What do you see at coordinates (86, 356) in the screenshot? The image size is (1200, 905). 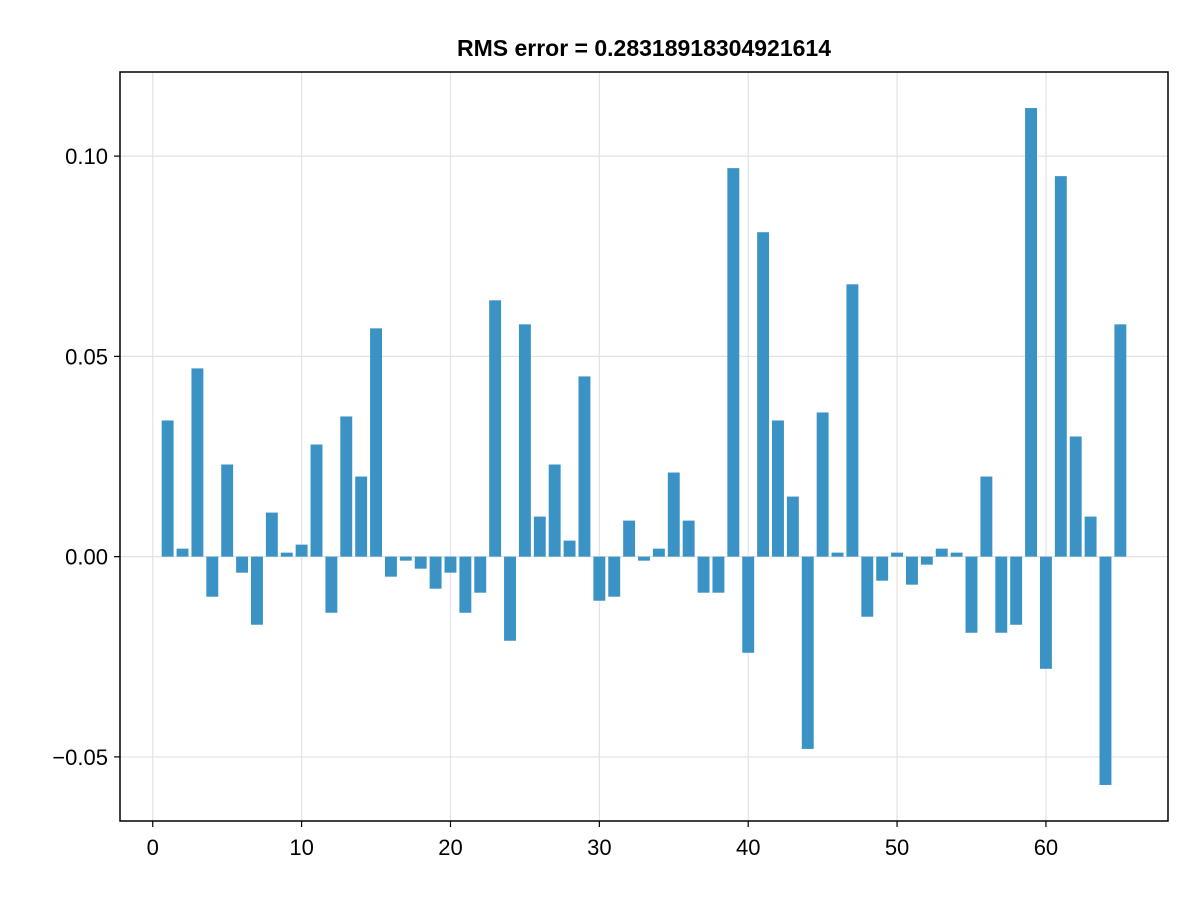 I see `y-tick-label: 0.05` at bounding box center [86, 356].